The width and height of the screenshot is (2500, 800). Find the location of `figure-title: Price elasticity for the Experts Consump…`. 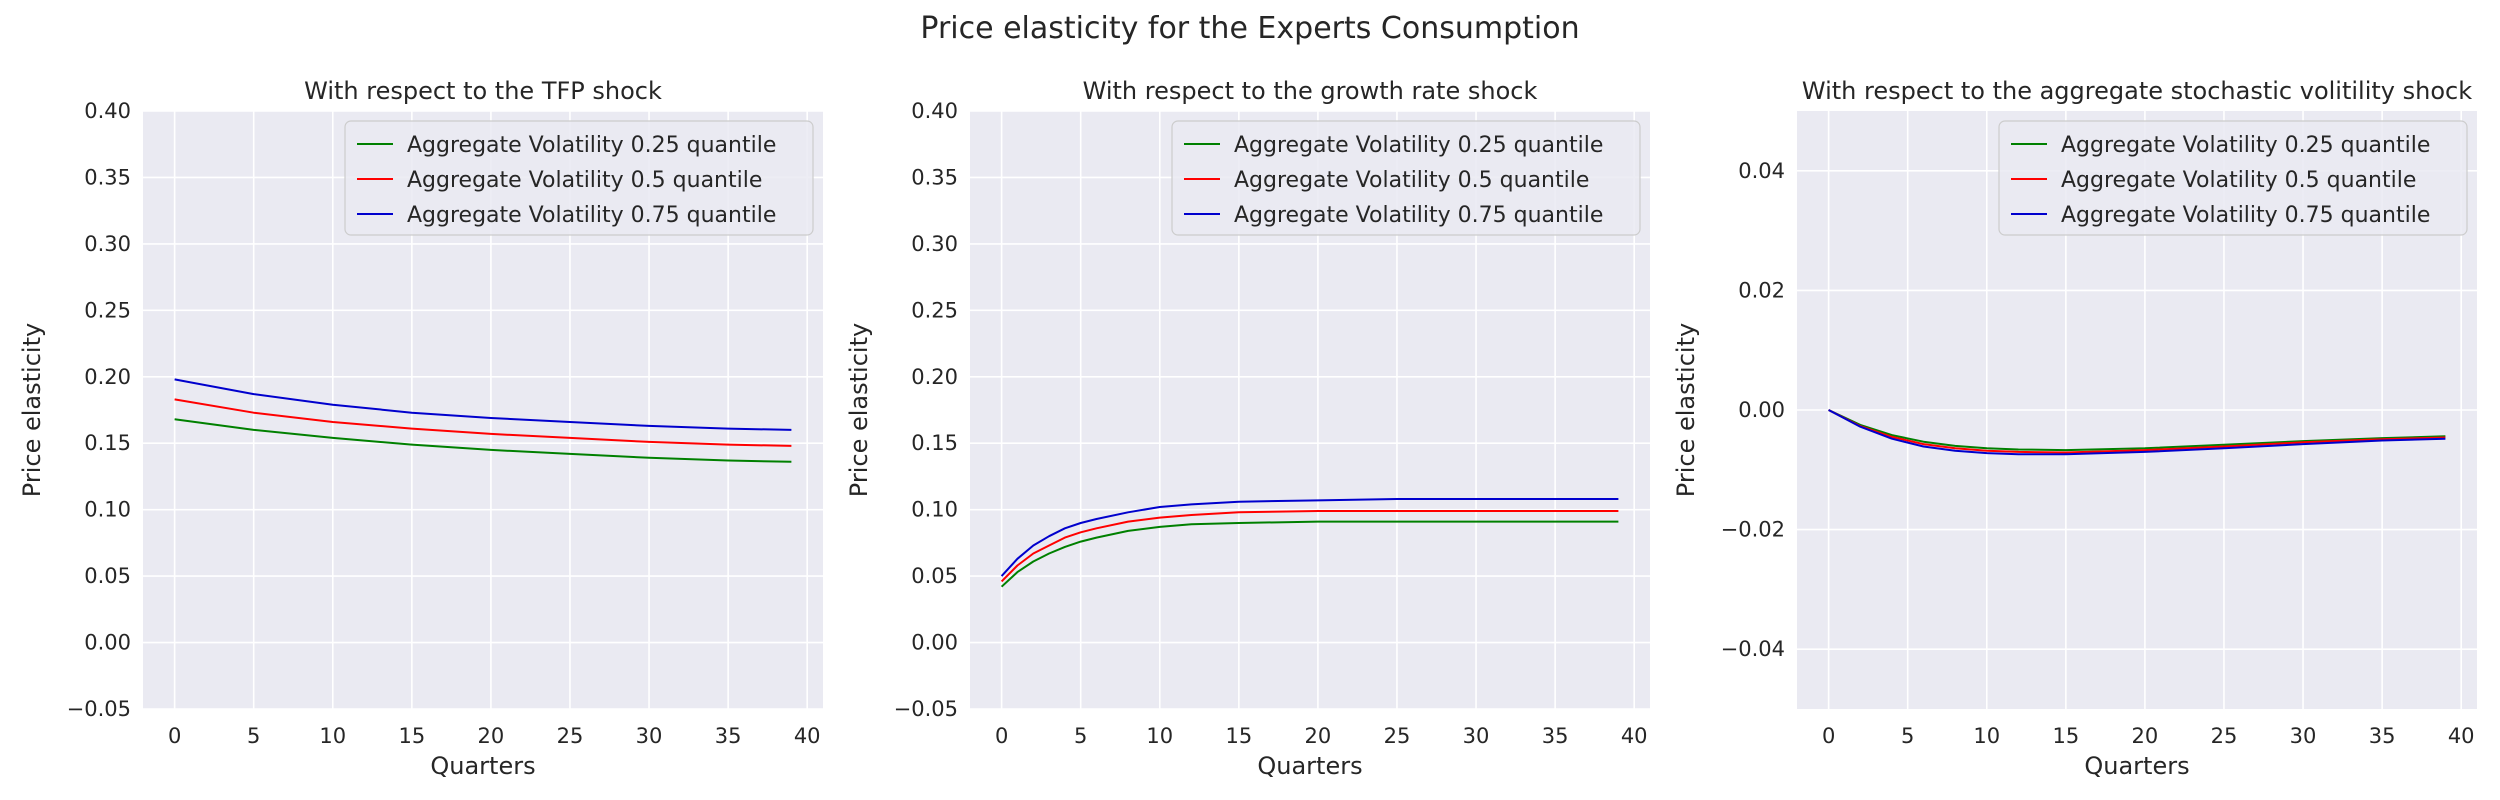

figure-title: Price elasticity for the Experts Consump… is located at coordinates (1249, 28).